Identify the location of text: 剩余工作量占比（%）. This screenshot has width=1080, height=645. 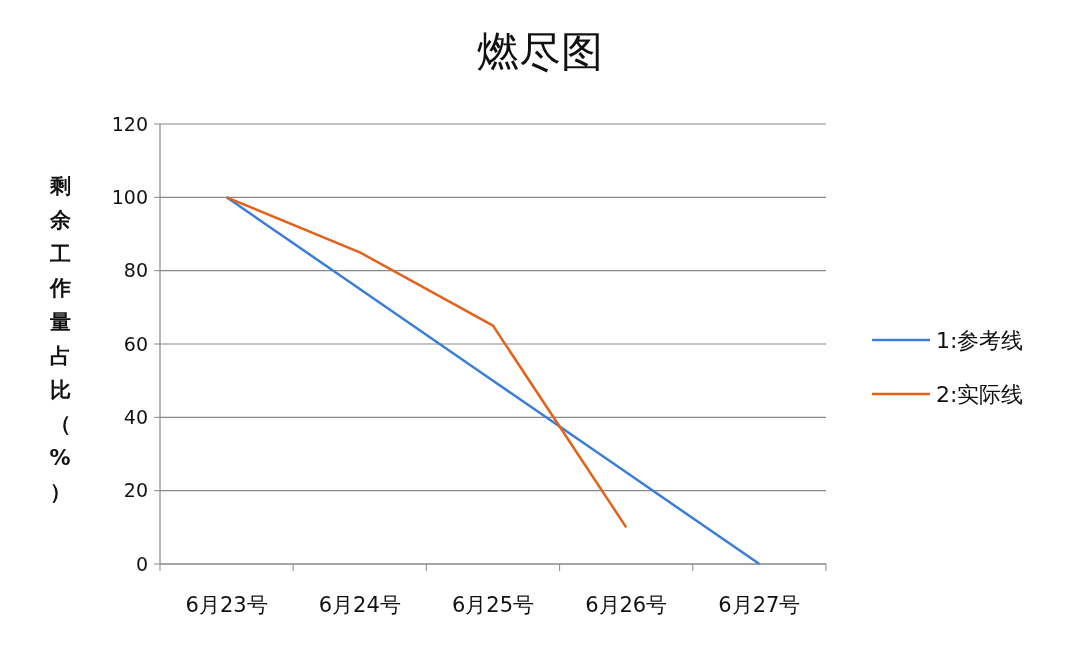
(60, 339).